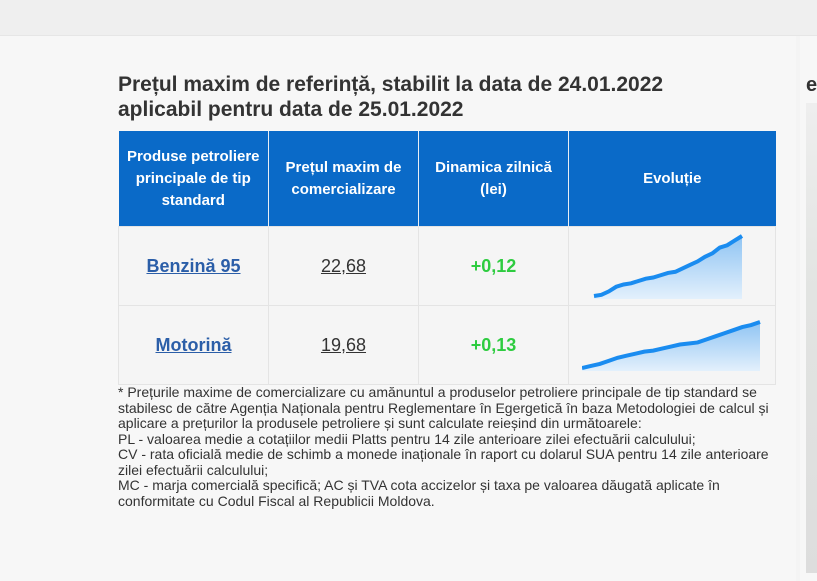 This screenshot has height=581, width=817. What do you see at coordinates (493, 265) in the screenshot?
I see `dynamic-value: +0,12` at bounding box center [493, 265].